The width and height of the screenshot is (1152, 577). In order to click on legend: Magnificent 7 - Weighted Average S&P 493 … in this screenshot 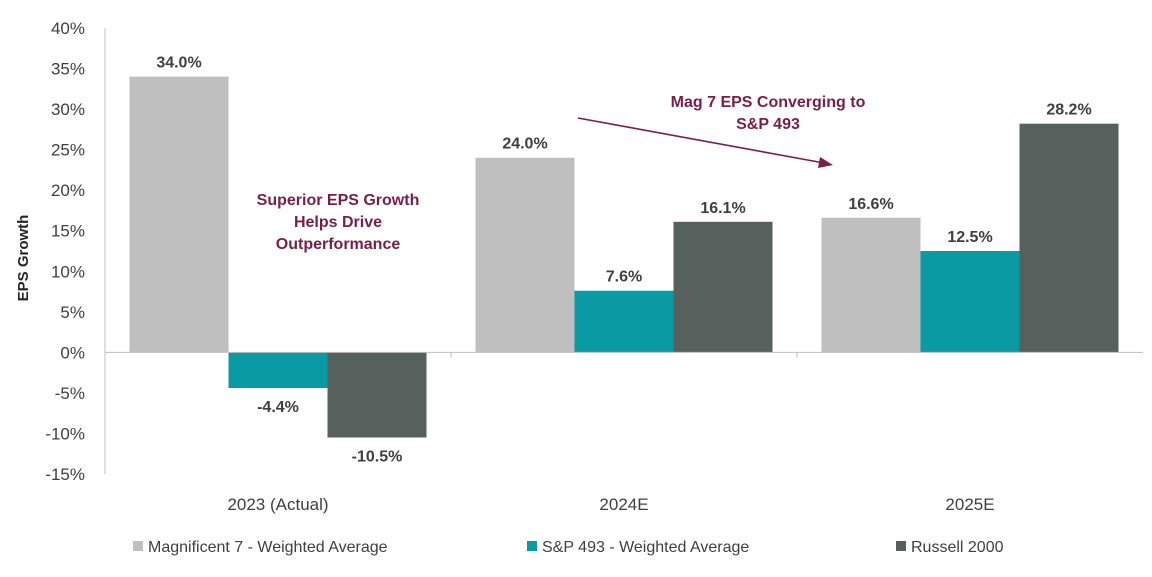, I will do `click(568, 547)`.